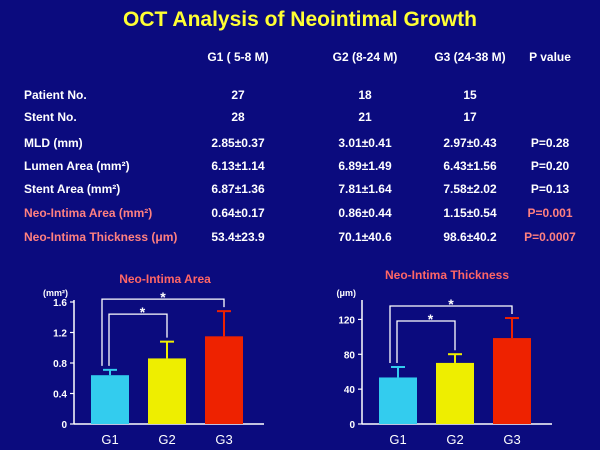  I want to click on row-label: Patient No., so click(55, 95).